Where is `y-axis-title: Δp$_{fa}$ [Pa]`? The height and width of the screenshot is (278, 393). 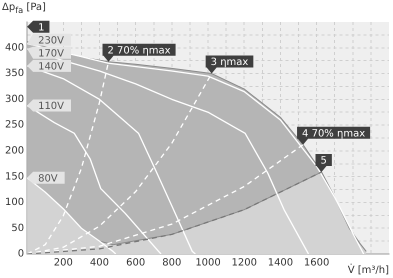
y-axis-title: Δp$_{fa}$ [Pa] is located at coordinates (24, 8).